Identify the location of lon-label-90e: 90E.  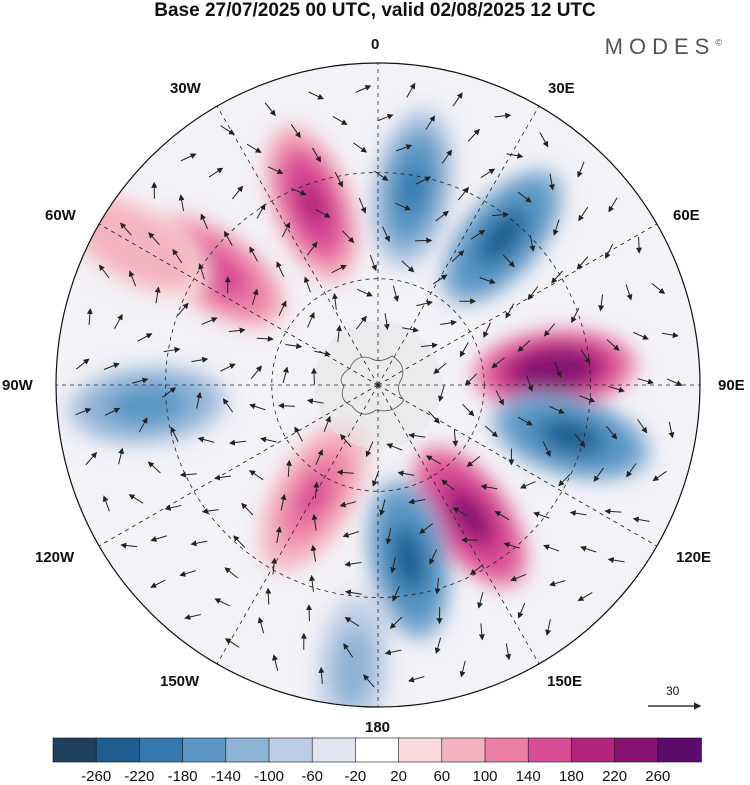
(731, 385).